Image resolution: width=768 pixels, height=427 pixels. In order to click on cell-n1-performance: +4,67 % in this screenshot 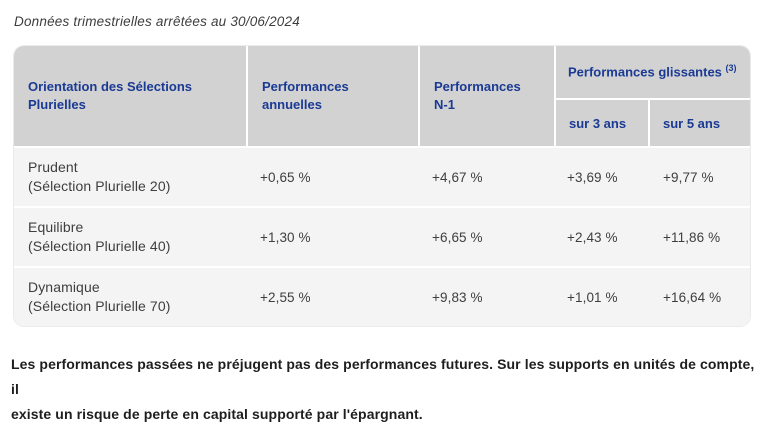, I will do `click(457, 177)`.